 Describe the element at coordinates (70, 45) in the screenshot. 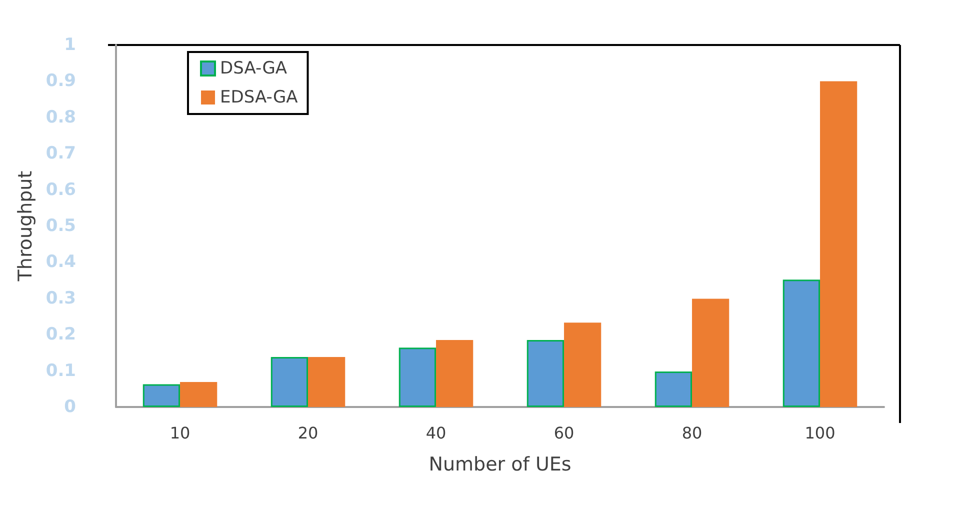

I see `y-tick-label: 1` at that location.